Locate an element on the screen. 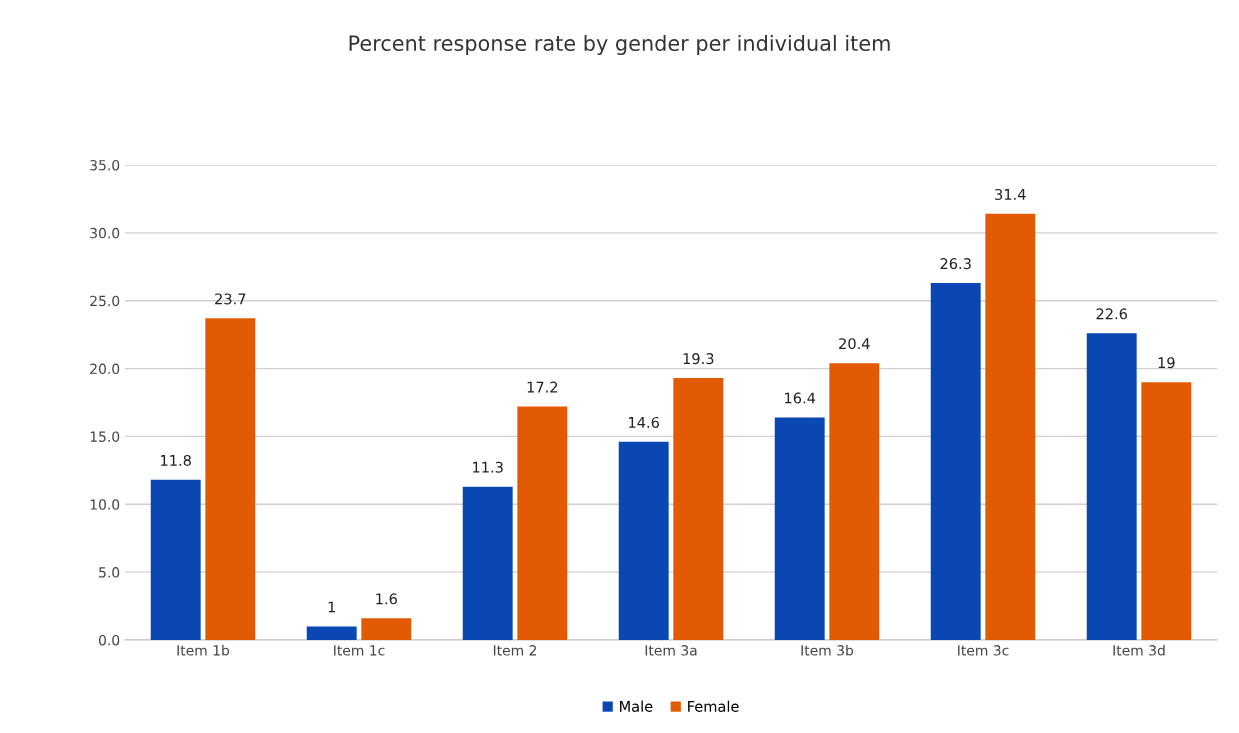  data-label: 11.8 is located at coordinates (176, 460).